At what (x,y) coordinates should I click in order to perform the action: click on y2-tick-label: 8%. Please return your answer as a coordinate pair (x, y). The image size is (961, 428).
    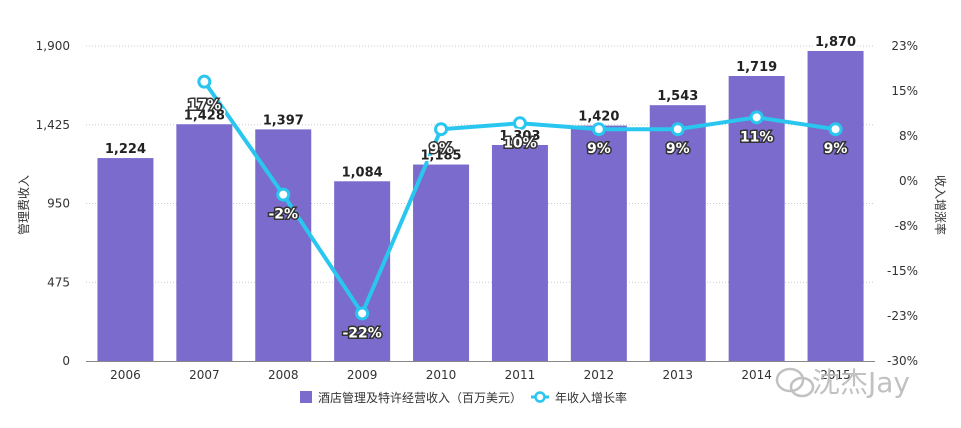
    Looking at the image, I should click on (908, 136).